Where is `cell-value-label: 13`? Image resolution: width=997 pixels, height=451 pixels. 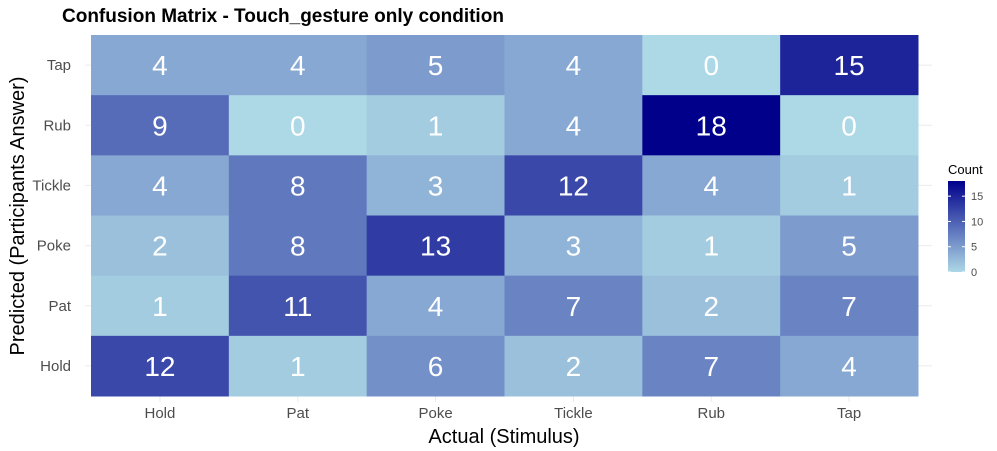 cell-value-label: 13 is located at coordinates (435, 246).